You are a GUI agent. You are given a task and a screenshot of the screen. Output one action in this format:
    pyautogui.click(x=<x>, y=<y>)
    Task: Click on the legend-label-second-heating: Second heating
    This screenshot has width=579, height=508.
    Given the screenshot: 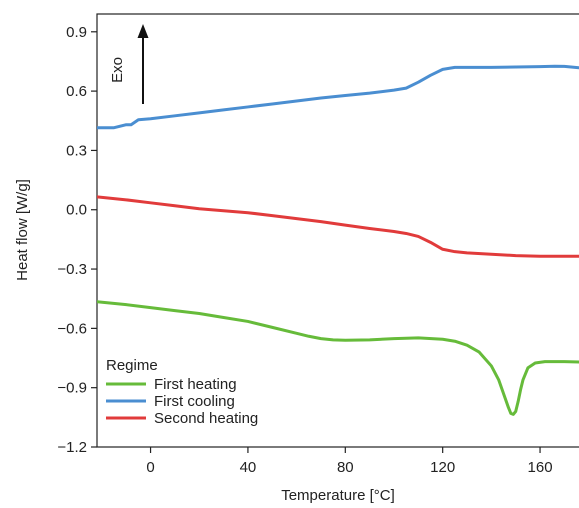 What is the action you would take?
    pyautogui.click(x=206, y=418)
    